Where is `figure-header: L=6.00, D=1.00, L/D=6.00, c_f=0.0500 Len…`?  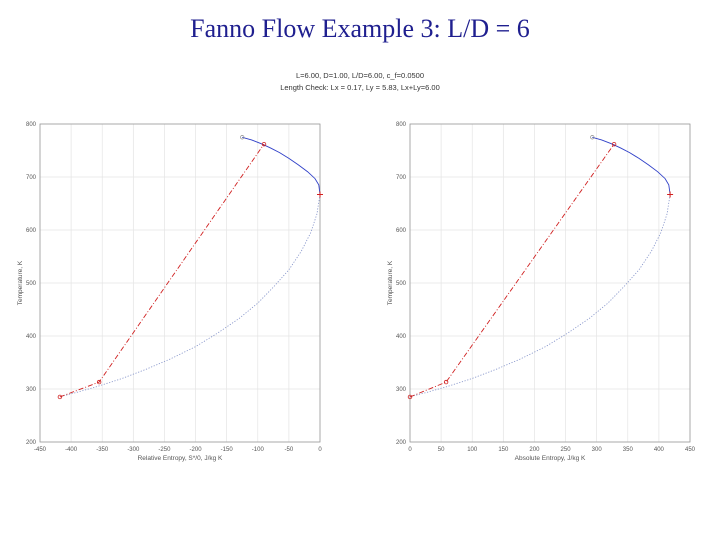 figure-header: L=6.00, D=1.00, L/D=6.00, c_f=0.0500 Len… is located at coordinates (360, 82).